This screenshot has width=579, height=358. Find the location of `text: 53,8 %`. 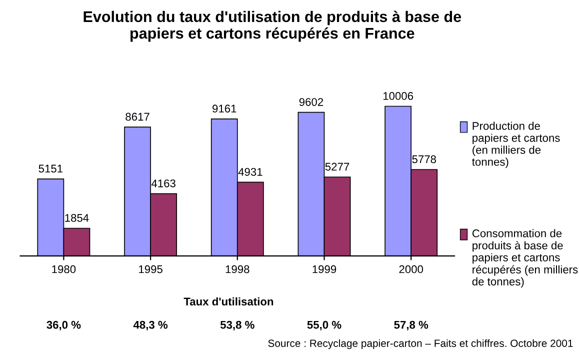

text: 53,8 % is located at coordinates (237, 325).